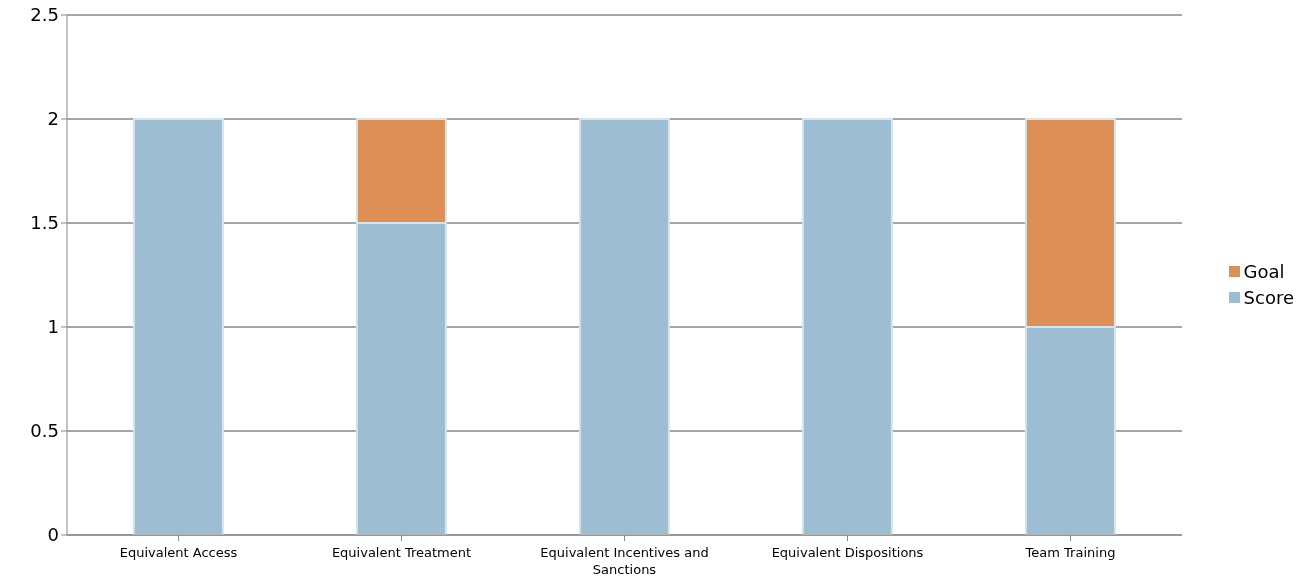  Describe the element at coordinates (401, 552) in the screenshot. I see `x-tick-label: Equivalent Treatment` at that location.